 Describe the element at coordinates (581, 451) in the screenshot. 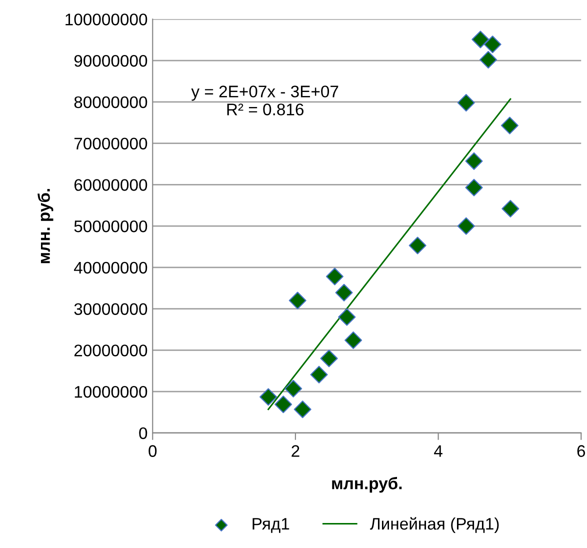

I see `x-tick-label: 6` at that location.